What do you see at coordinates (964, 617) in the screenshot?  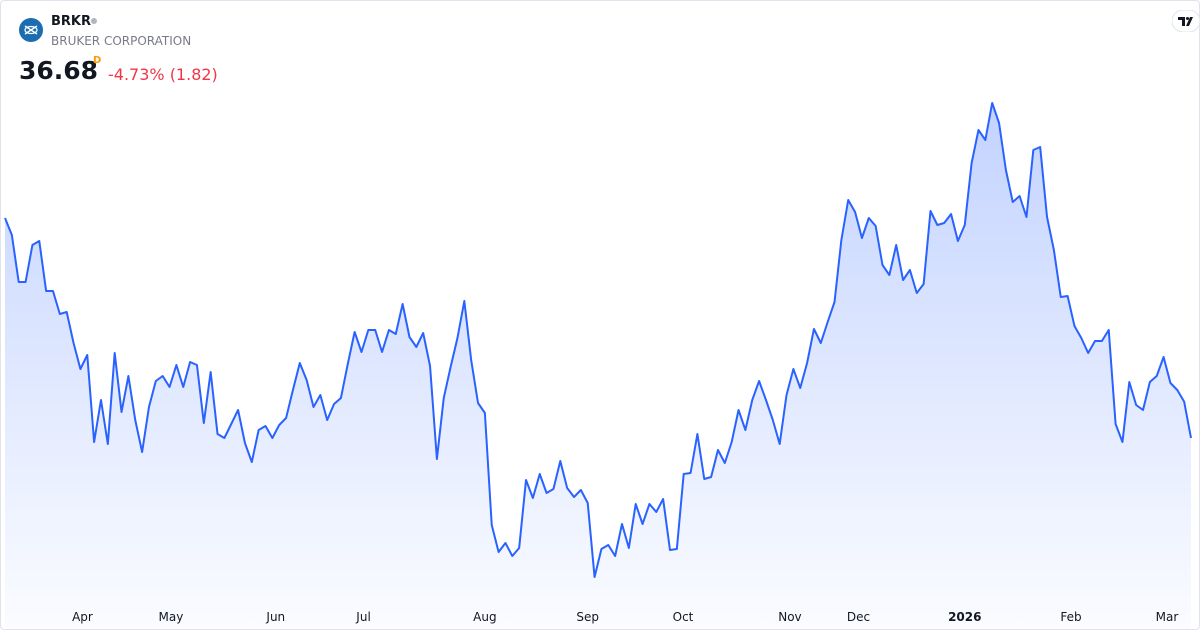 I see `x-tick-label: 2026` at bounding box center [964, 617].